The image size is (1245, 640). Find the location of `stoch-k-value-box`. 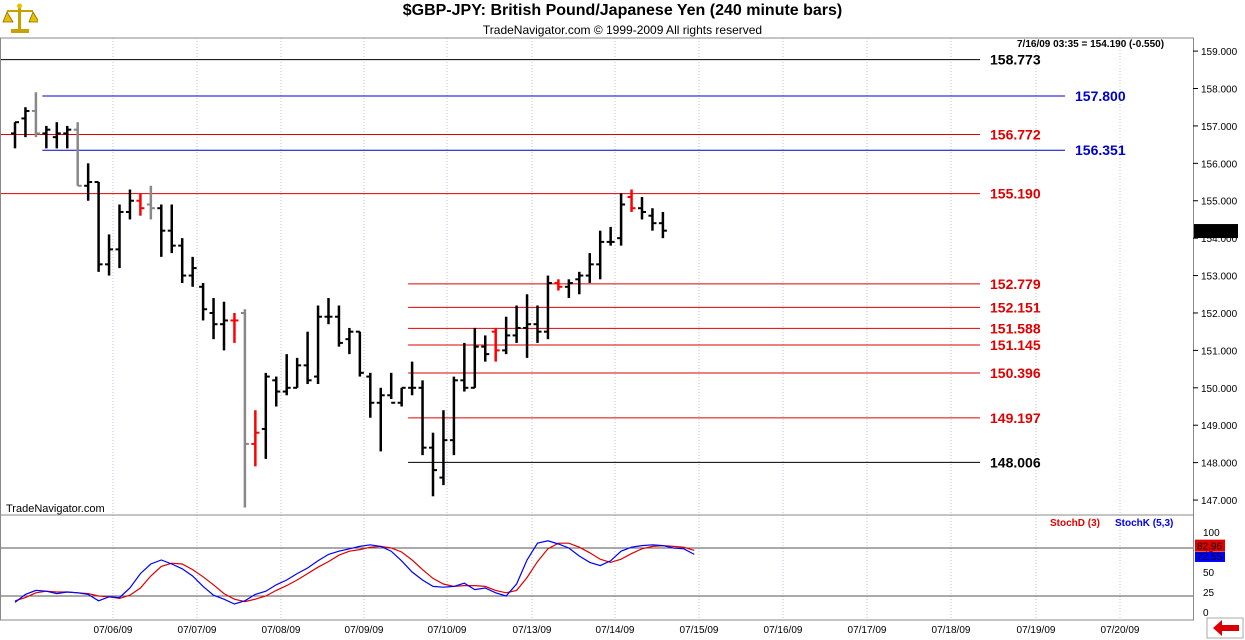

stoch-k-value-box is located at coordinates (1210, 556).